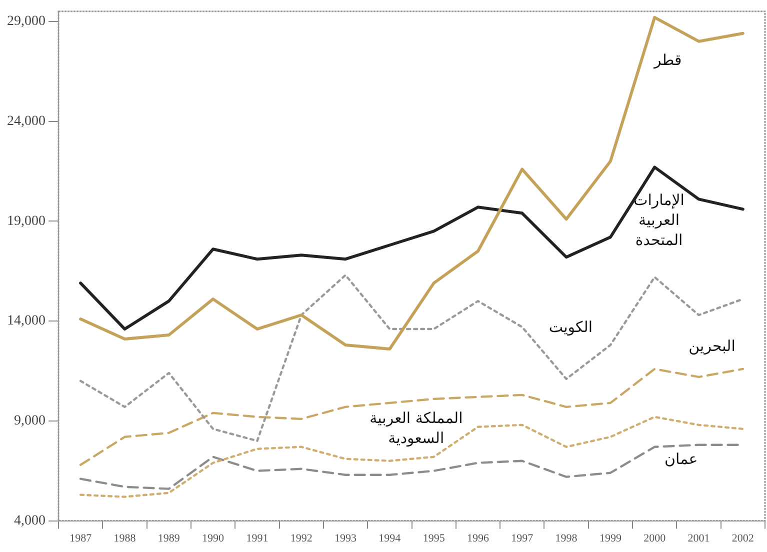 Image resolution: width=767 pixels, height=552 pixels. What do you see at coordinates (659, 220) in the screenshot?
I see `series-label: الإمارات العربية المتحدة` at bounding box center [659, 220].